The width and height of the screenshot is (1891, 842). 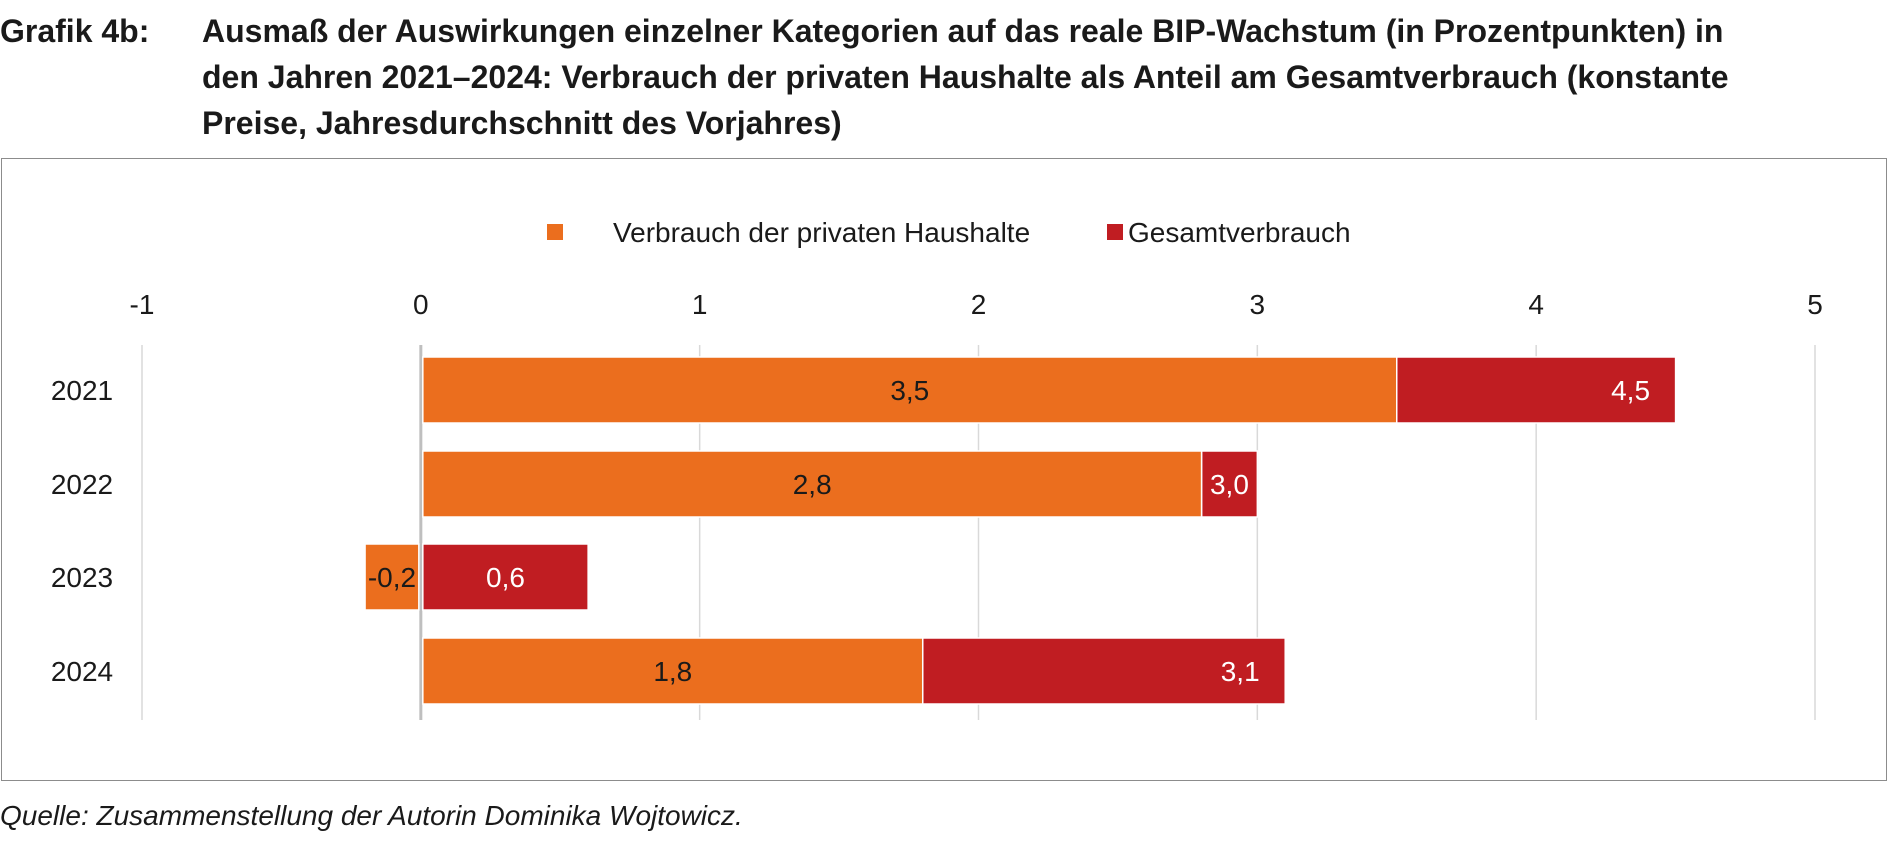 What do you see at coordinates (821, 232) in the screenshot?
I see `legend-label: Verbrauch der privaten Haushalte` at bounding box center [821, 232].